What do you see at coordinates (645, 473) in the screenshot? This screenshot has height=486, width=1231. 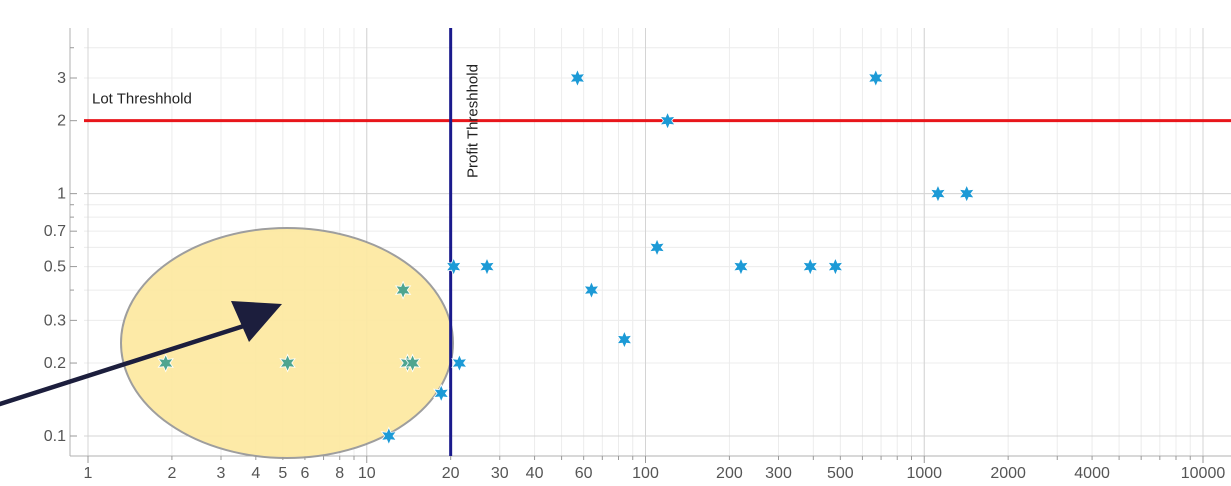 I see `x-tick-label: 100` at bounding box center [645, 473].